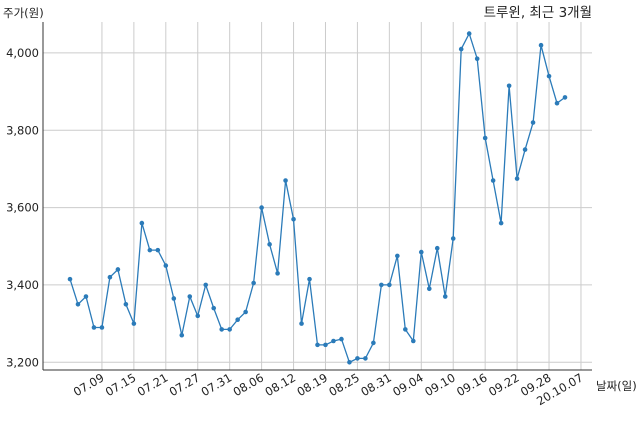 This screenshot has width=640, height=423. Describe the element at coordinates (22, 285) in the screenshot. I see `y-tick-label: 3,400` at that location.